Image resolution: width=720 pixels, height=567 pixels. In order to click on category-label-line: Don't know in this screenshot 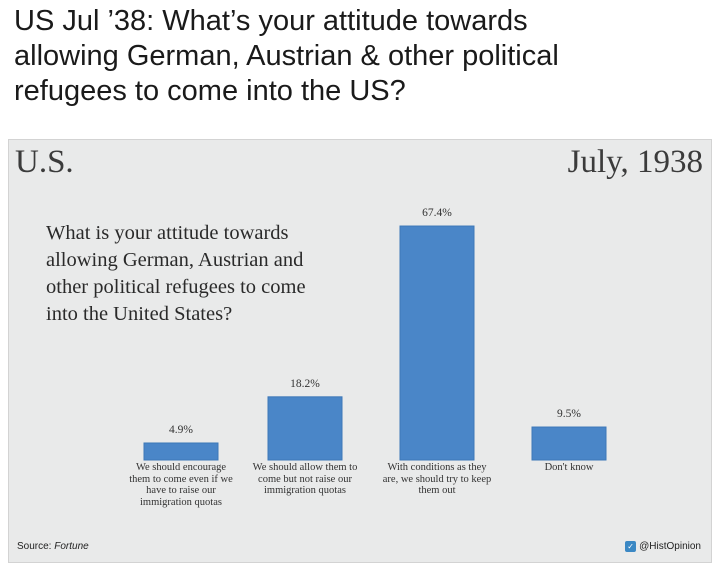, I will do `click(569, 467)`.